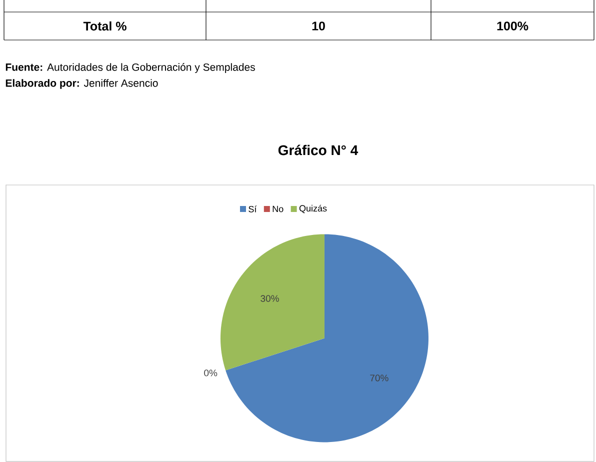 This screenshot has height=462, width=596. Describe the element at coordinates (313, 209) in the screenshot. I see `legend-label: Quizás` at that location.